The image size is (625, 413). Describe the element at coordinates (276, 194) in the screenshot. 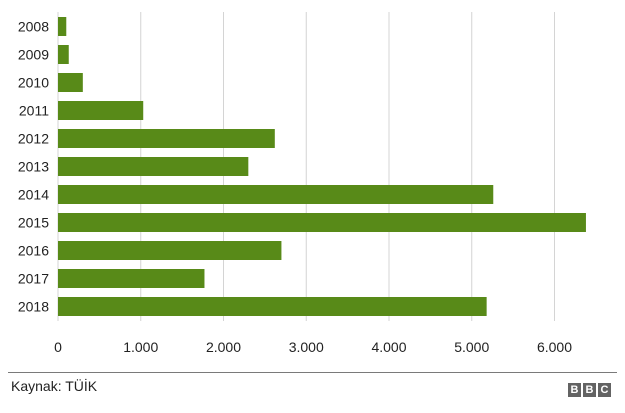

I see `bar-2014` at that location.